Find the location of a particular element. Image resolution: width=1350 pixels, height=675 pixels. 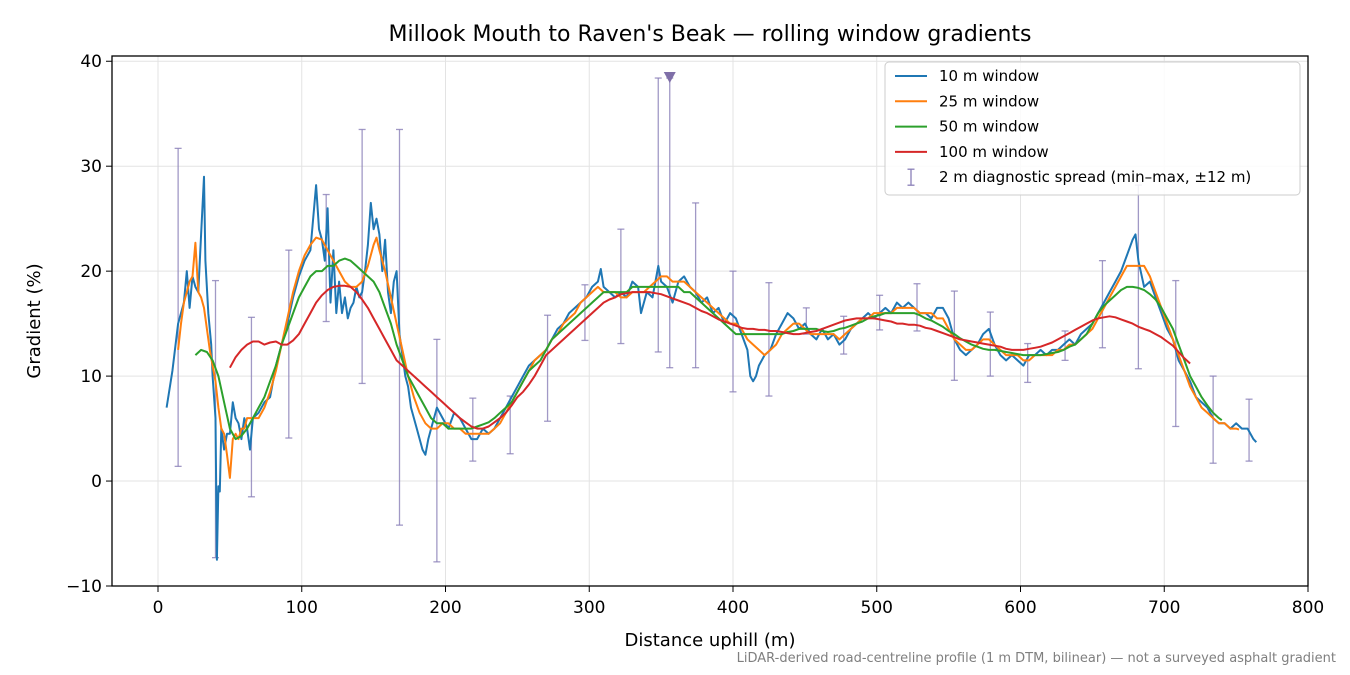

x-tick-label: 0 is located at coordinates (158, 608).